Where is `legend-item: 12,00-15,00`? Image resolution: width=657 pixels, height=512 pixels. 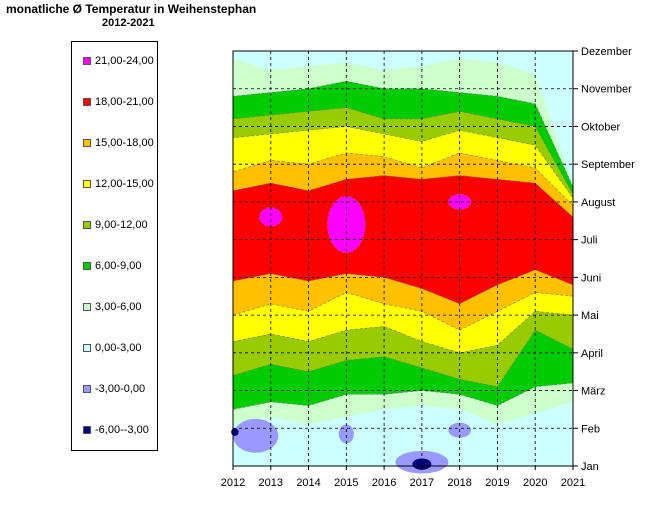 legend-item: 12,00-15,00 is located at coordinates (118, 184).